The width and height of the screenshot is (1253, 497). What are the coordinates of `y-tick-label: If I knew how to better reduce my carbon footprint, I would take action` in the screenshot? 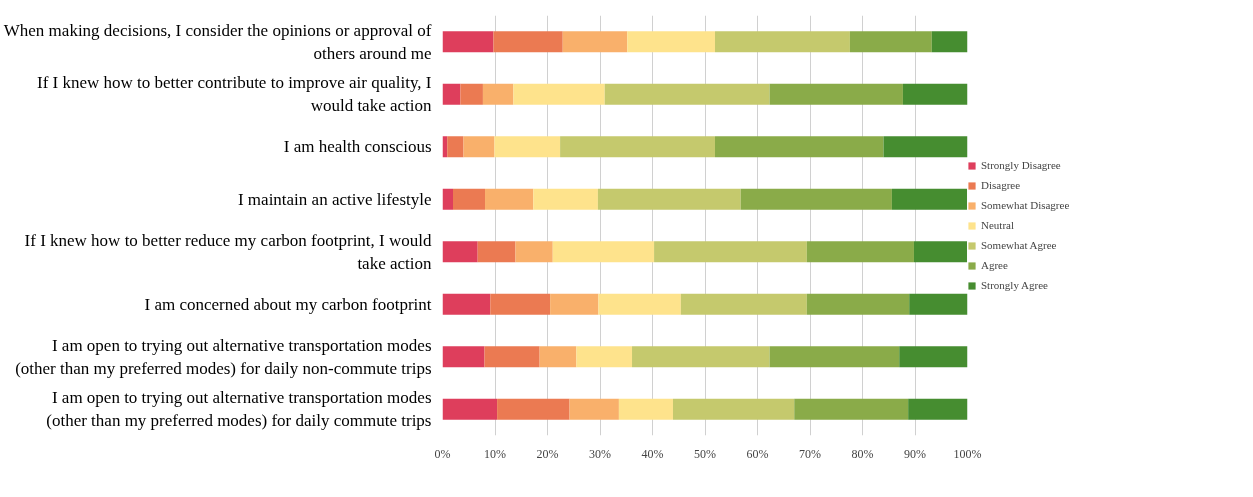 It's located at (228, 251).